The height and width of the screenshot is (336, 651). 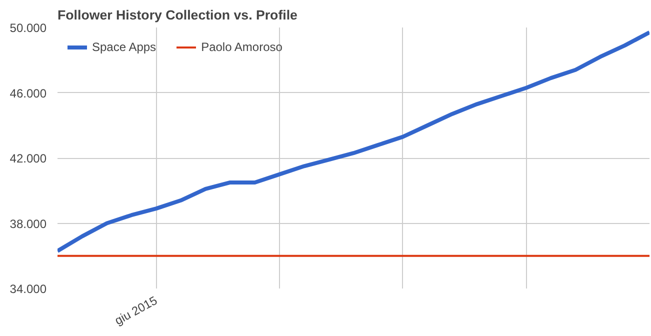 What do you see at coordinates (28, 223) in the screenshot?
I see `y-tick-label: 38.000` at bounding box center [28, 223].